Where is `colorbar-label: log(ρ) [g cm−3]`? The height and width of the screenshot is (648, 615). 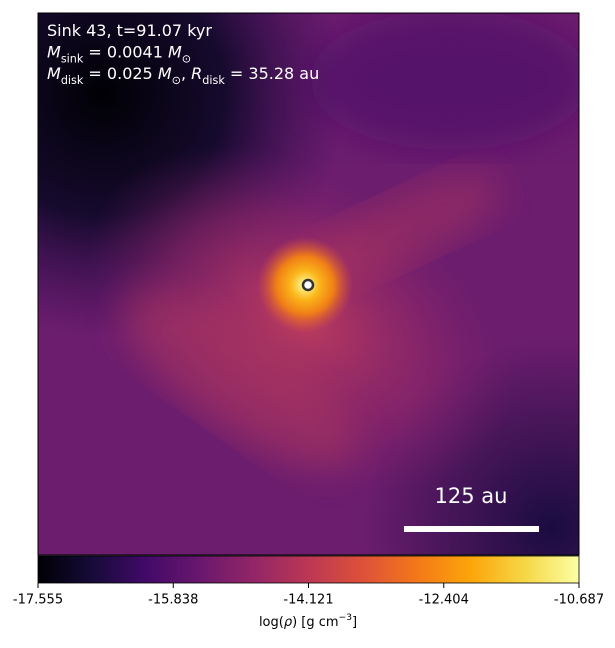
colorbar-label: log(ρ) [g cm−3] is located at coordinates (308, 621).